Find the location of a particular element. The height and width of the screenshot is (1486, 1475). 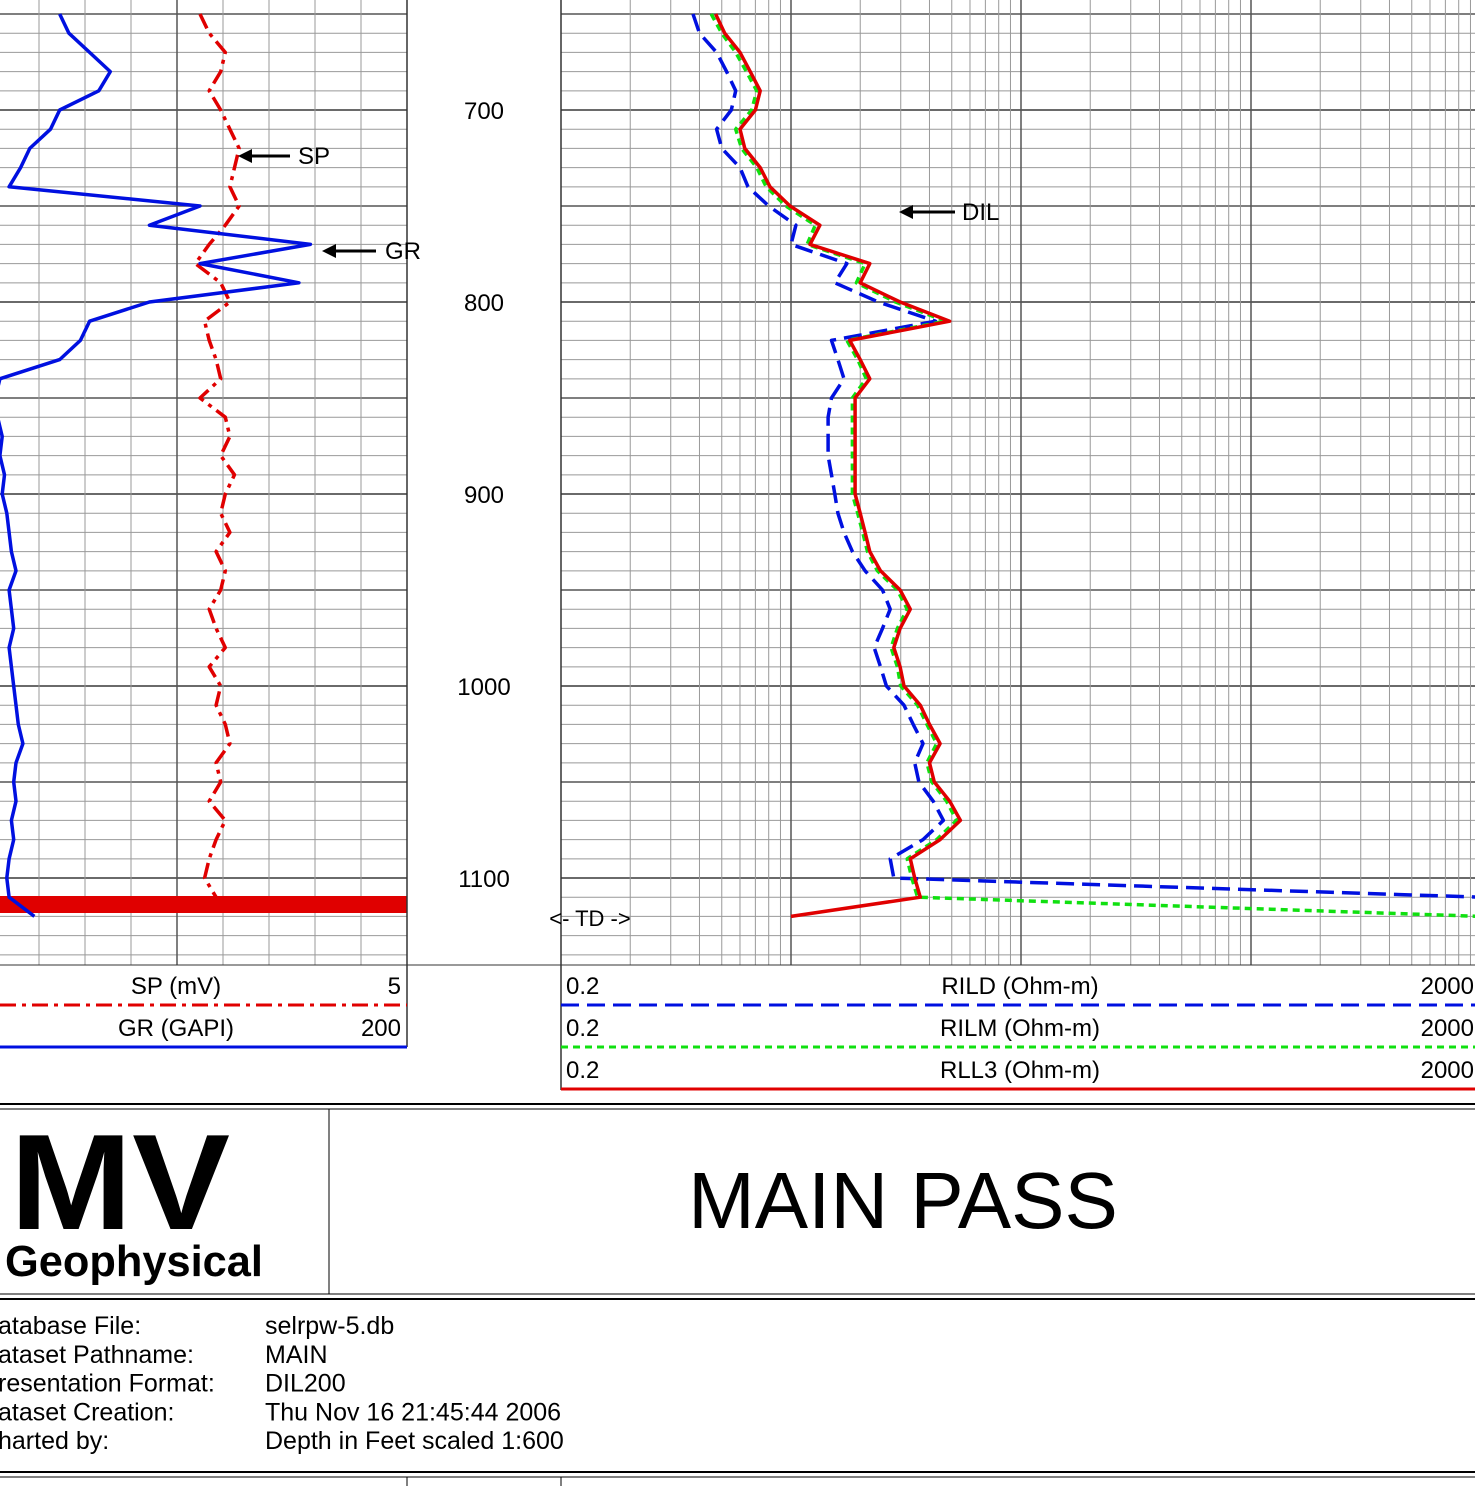

depth-label: 1000 is located at coordinates (483, 687).